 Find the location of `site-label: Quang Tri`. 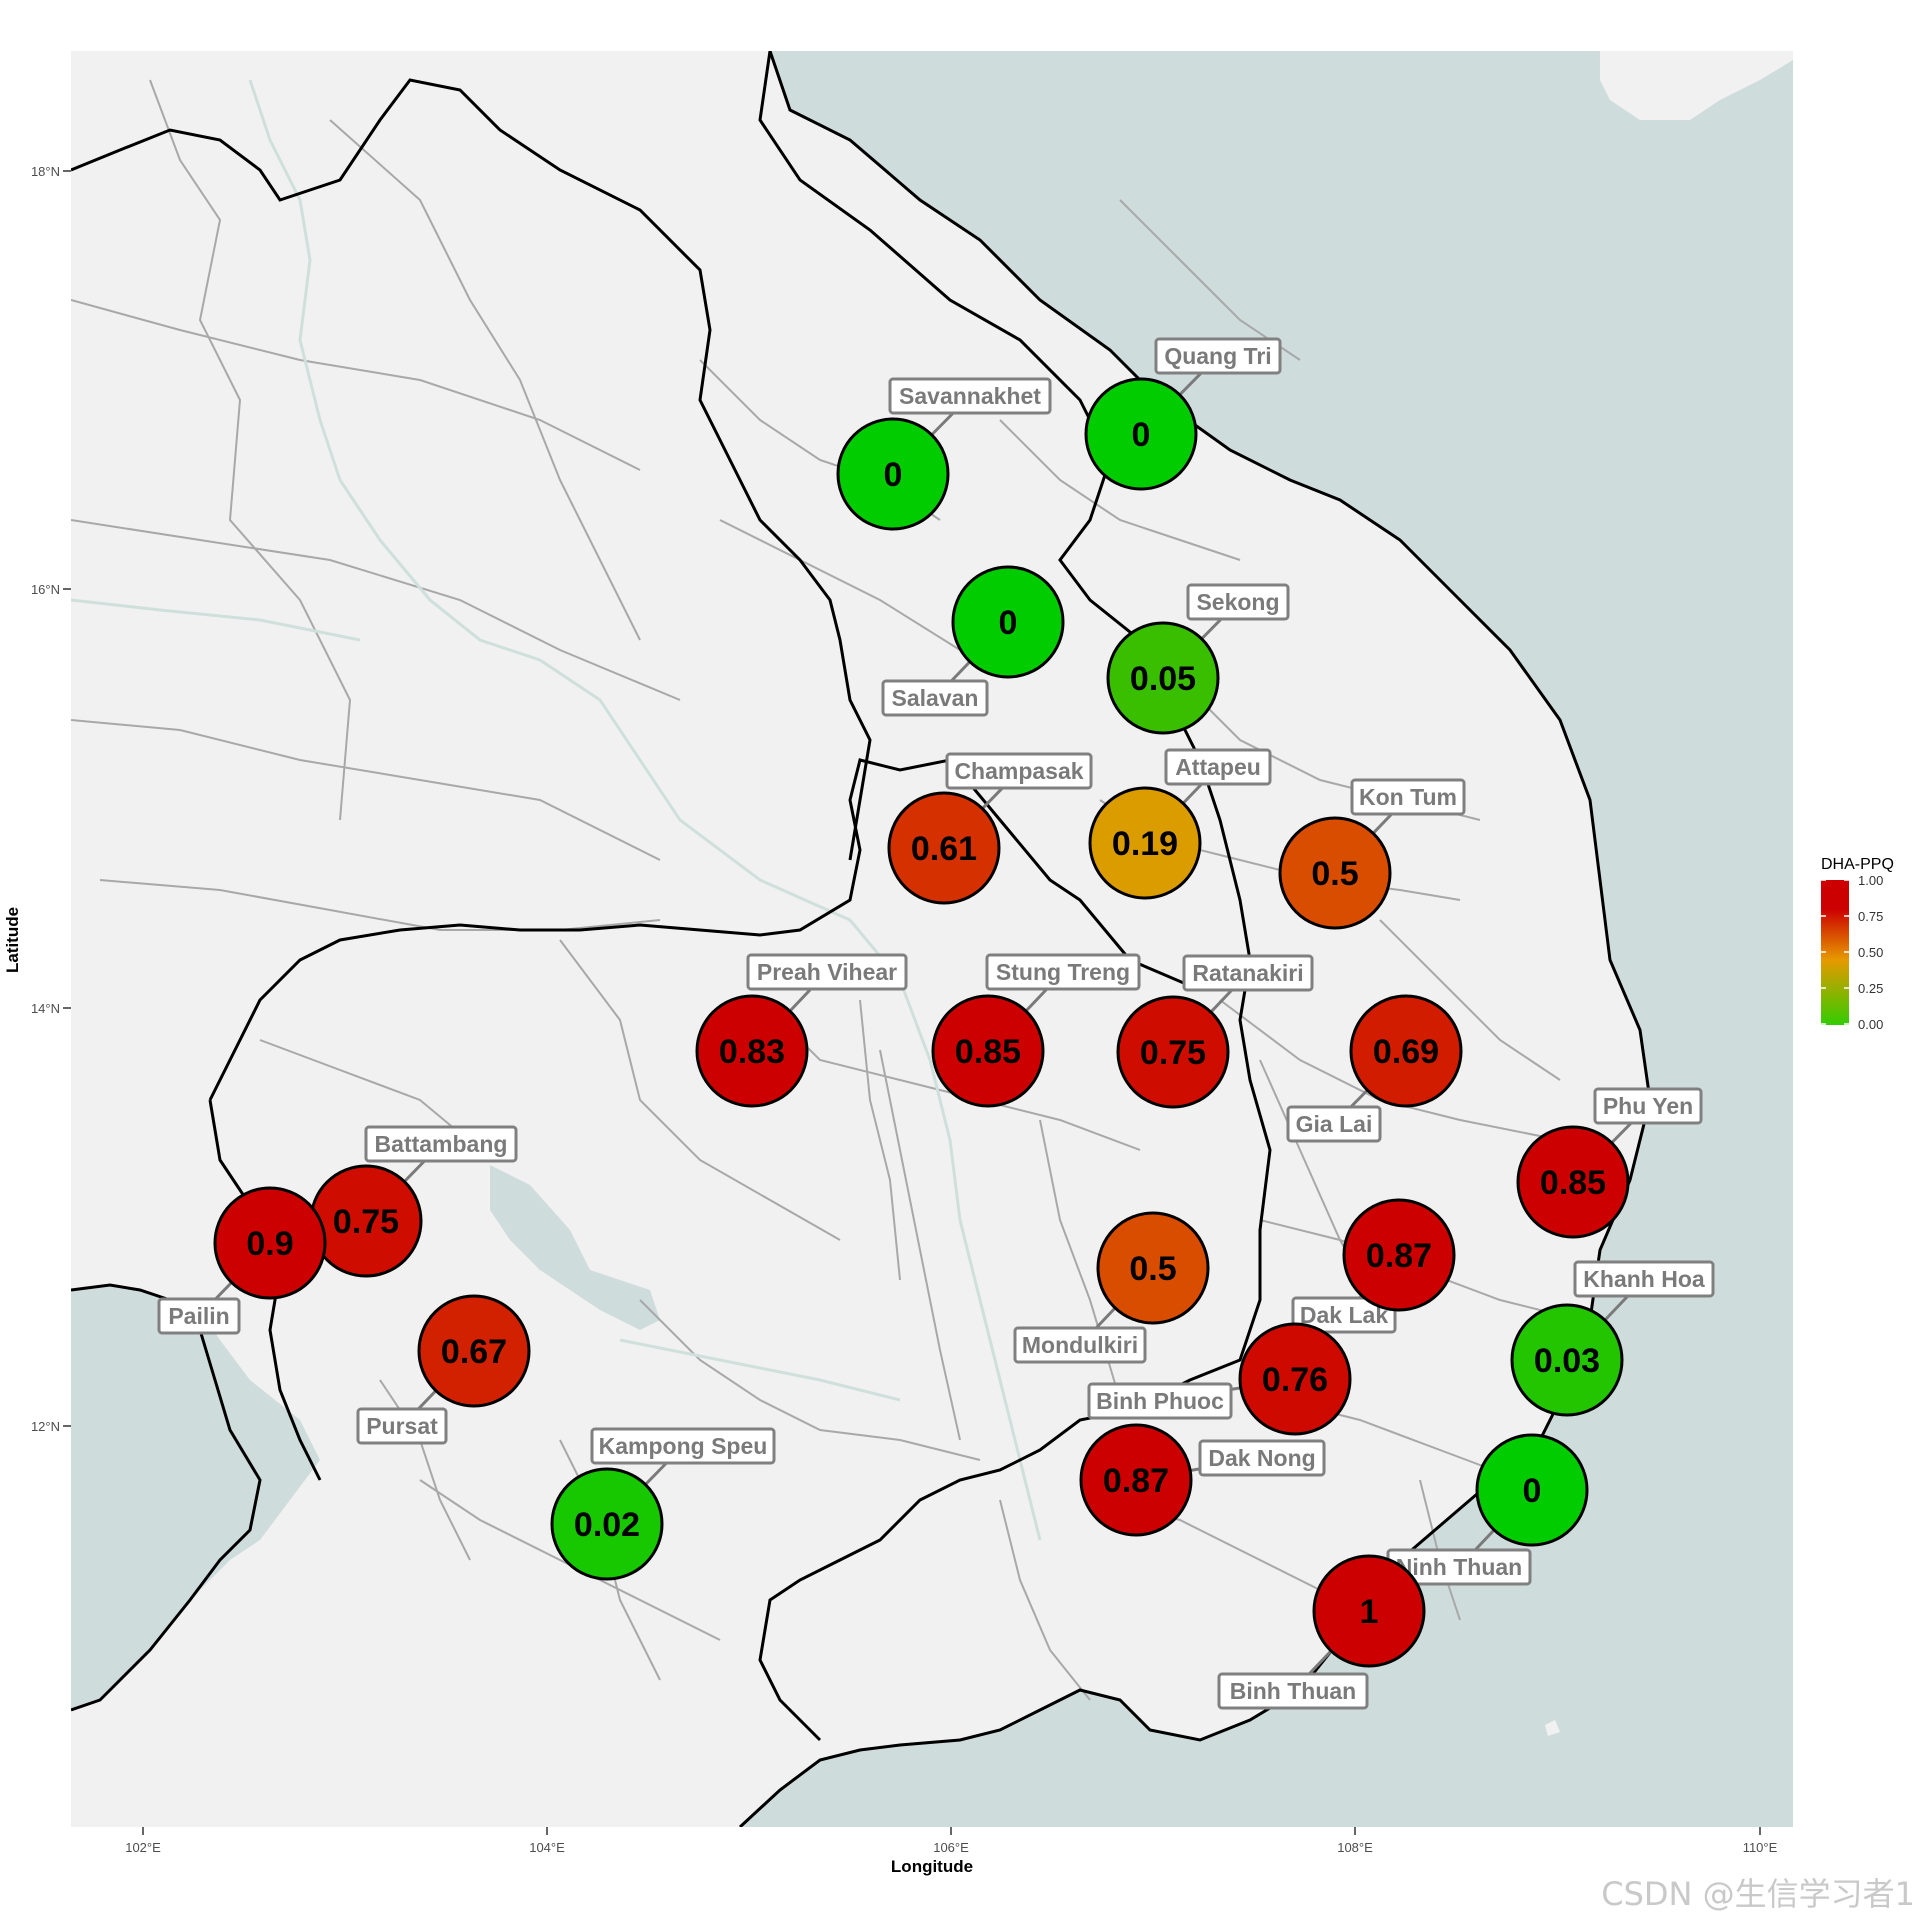

site-label: Quang Tri is located at coordinates (1218, 356).